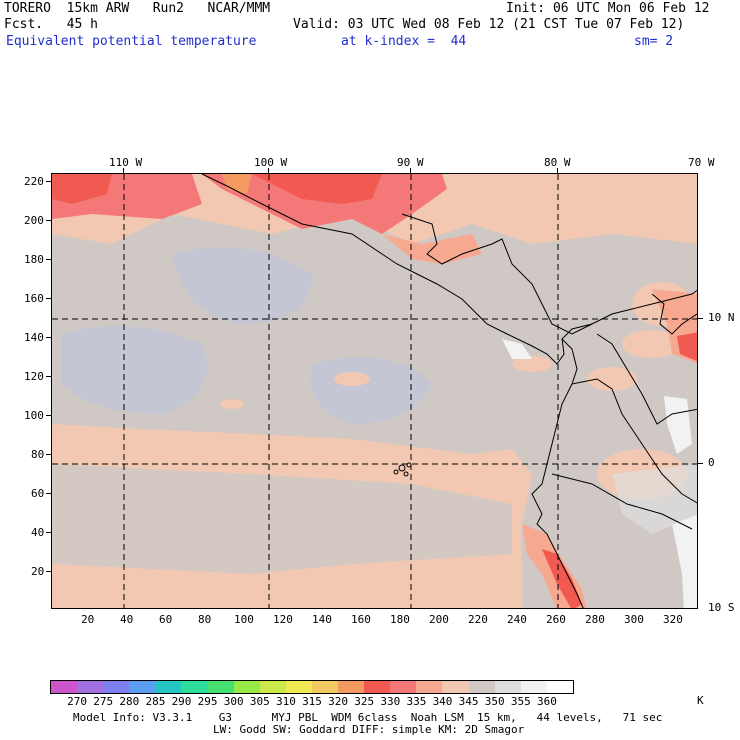  I want to click on lat-label-10n: 10 N, so click(721, 317).